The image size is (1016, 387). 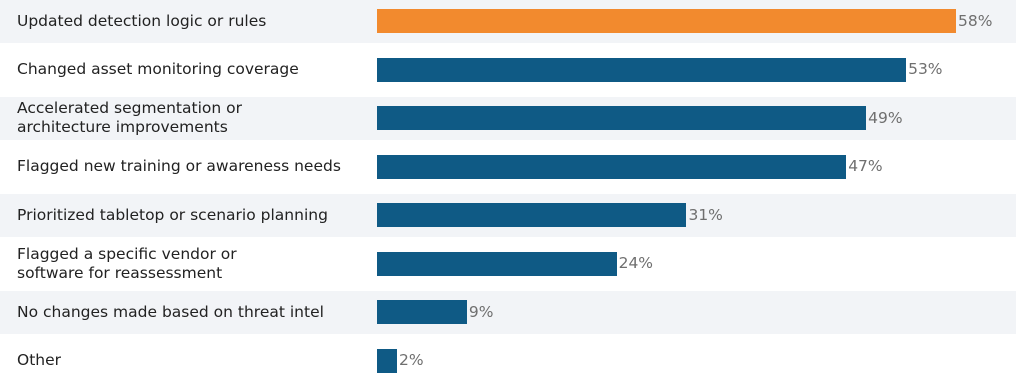 What do you see at coordinates (705, 214) in the screenshot?
I see `value-label: 31%` at bounding box center [705, 214].